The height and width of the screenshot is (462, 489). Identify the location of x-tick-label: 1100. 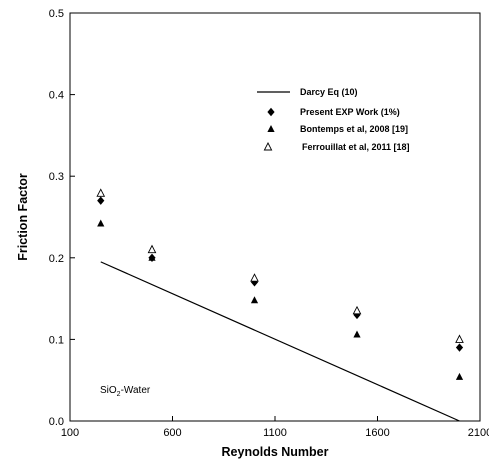
(275, 433).